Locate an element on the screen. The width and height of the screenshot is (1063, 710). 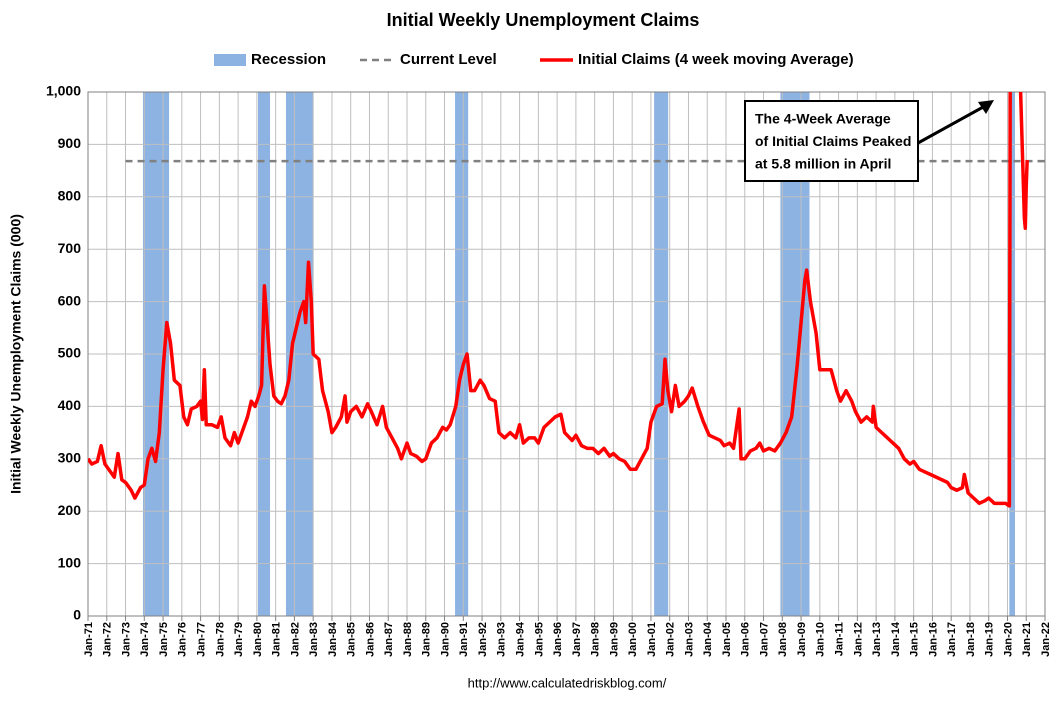
x-tick-label: Jan-00 is located at coordinates (633, 639).